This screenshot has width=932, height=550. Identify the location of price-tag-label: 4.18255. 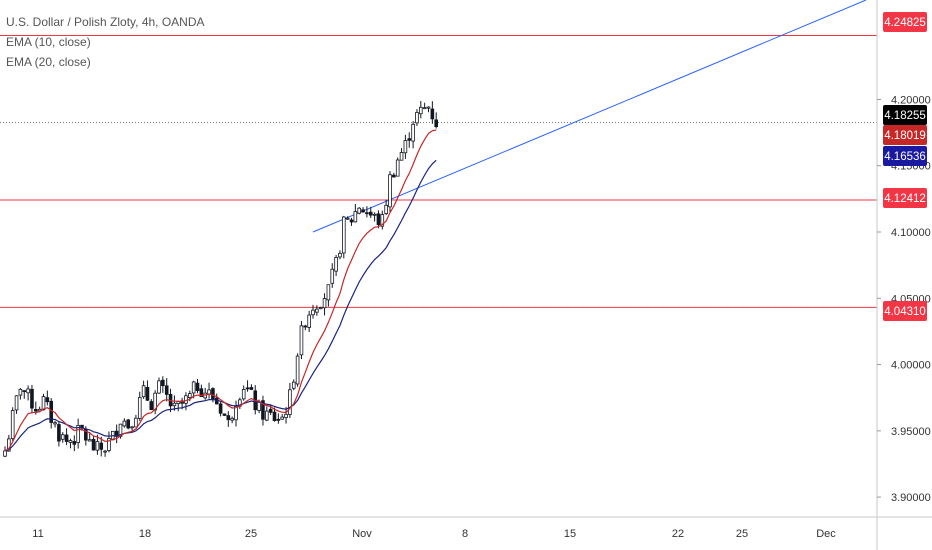
(905, 116).